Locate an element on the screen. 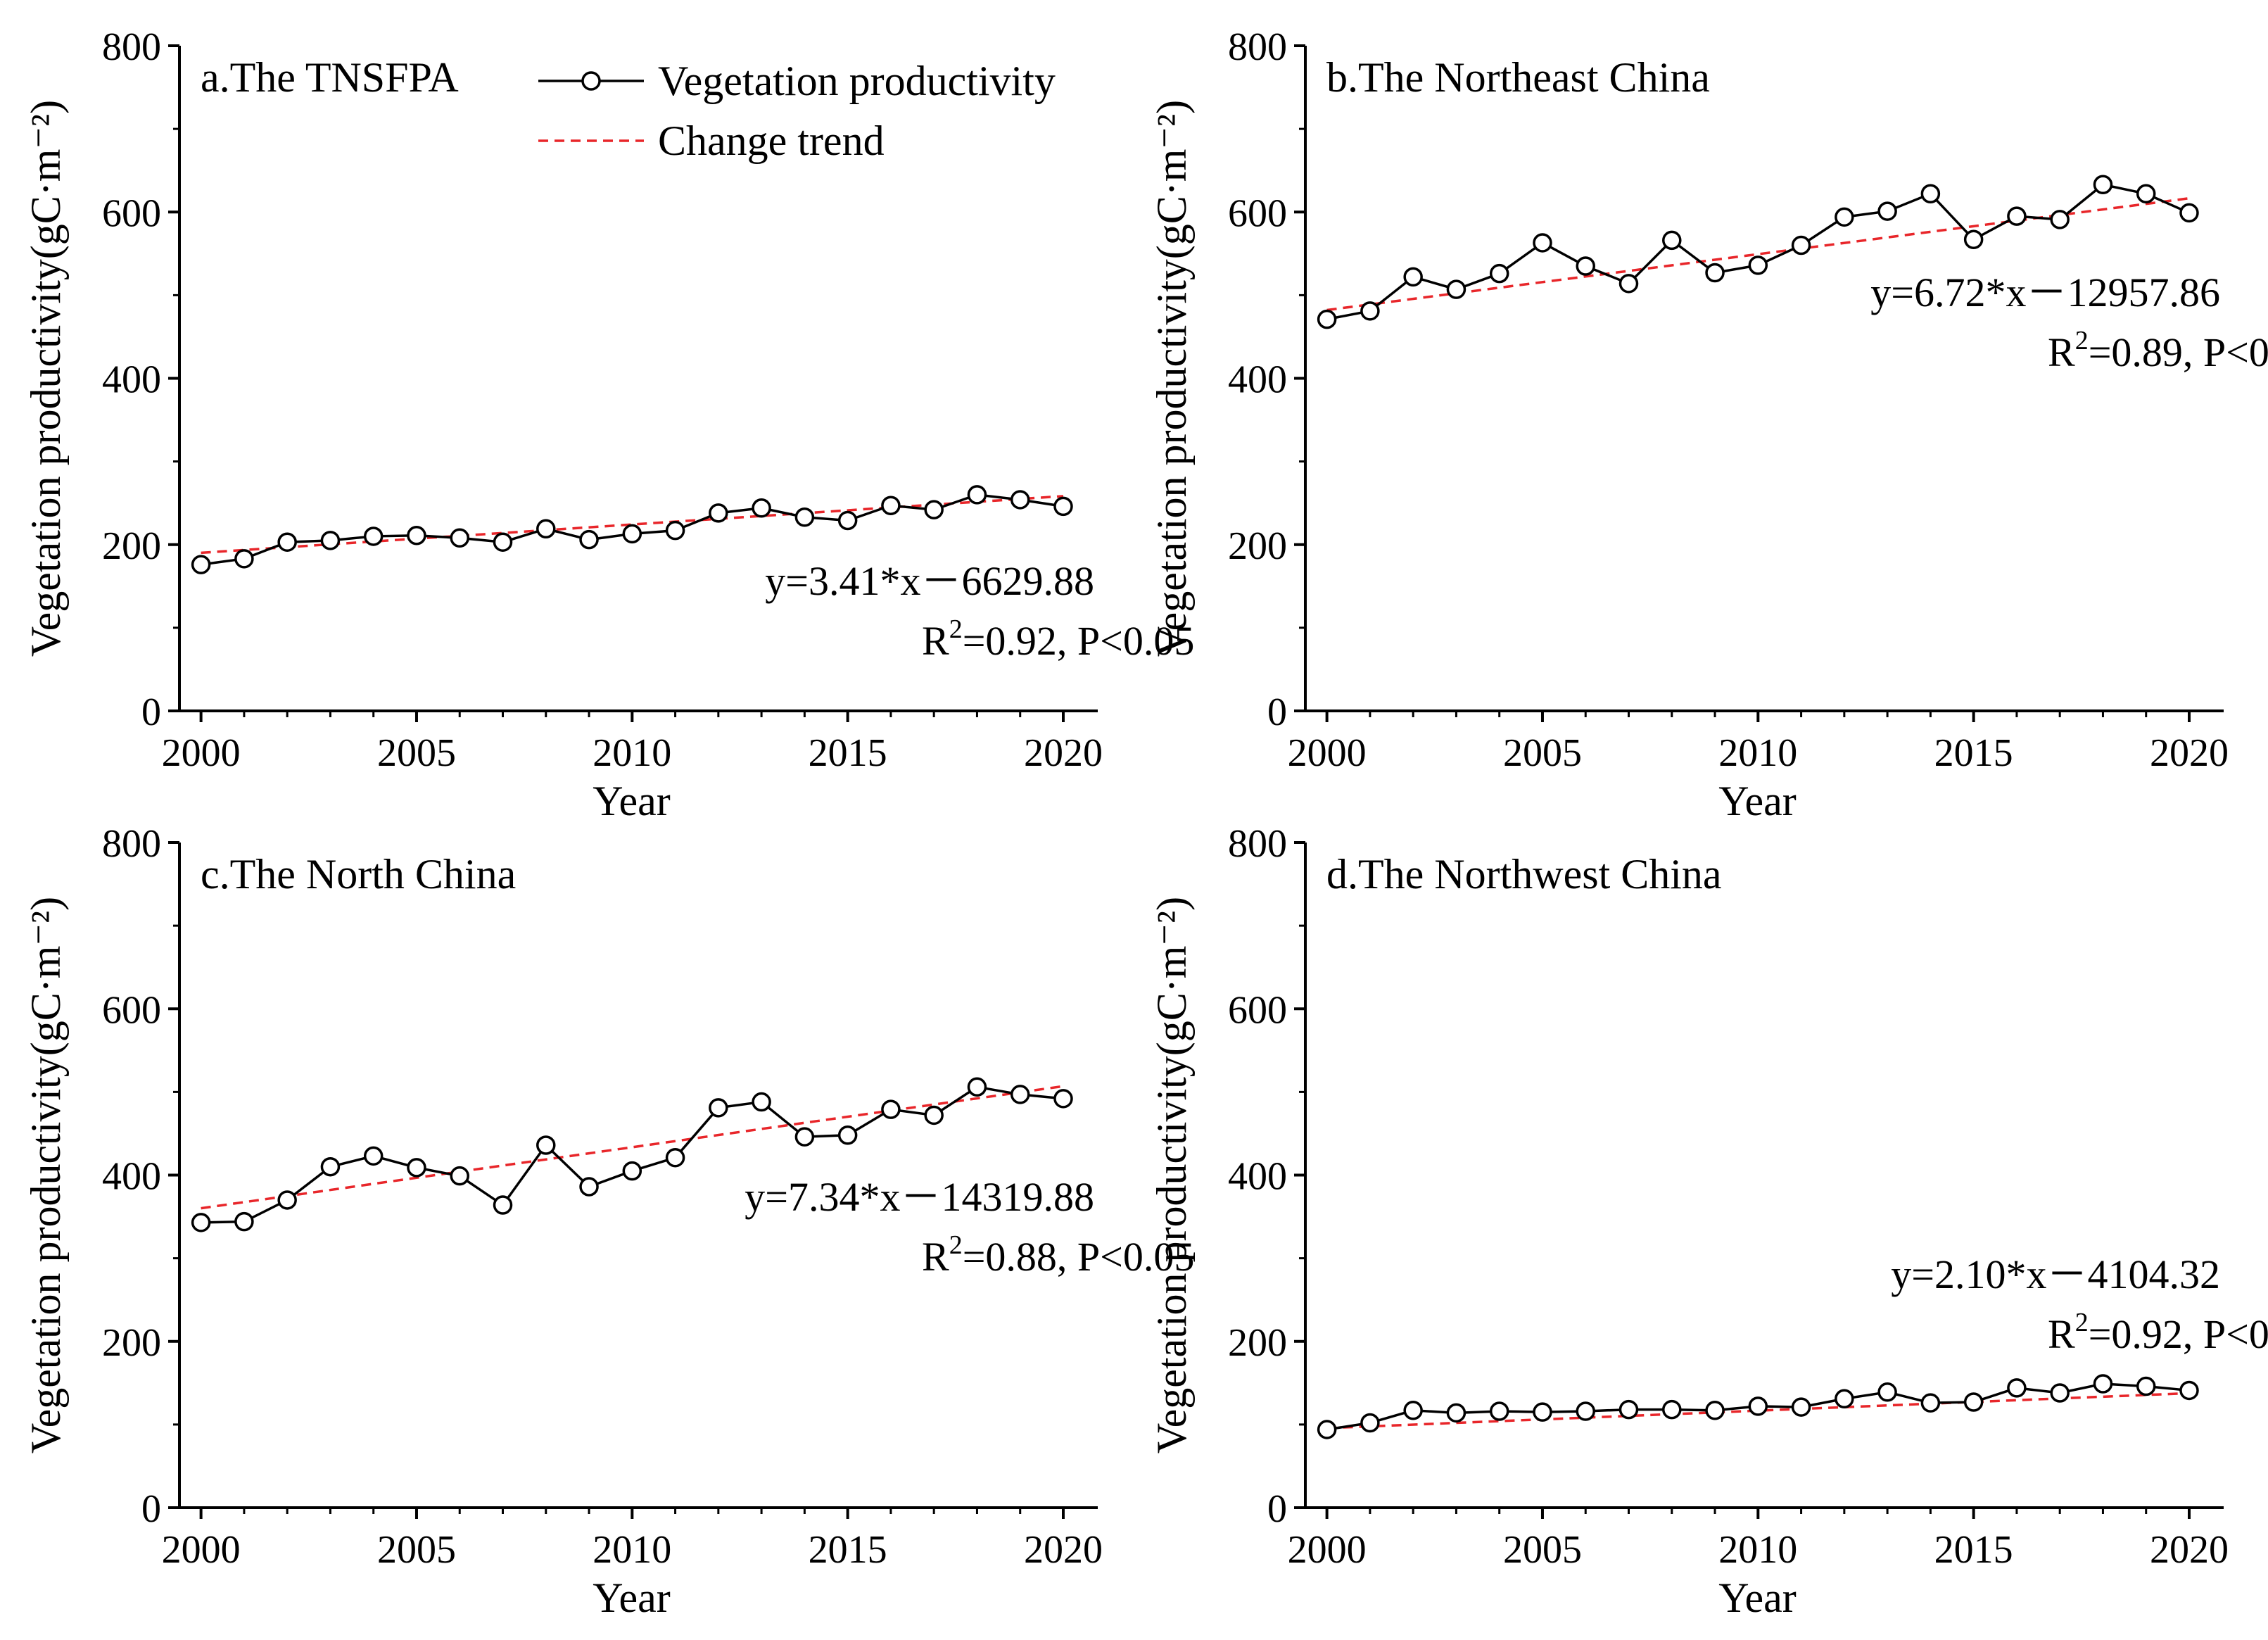 The width and height of the screenshot is (2268, 1640). regression-equation: y=6.72*x－12957.86 is located at coordinates (2045, 292).